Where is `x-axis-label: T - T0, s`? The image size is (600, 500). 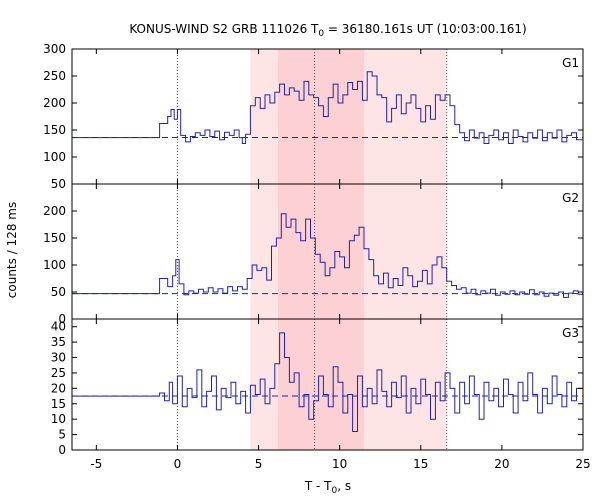
x-axis-label: T - T0, s is located at coordinates (327, 487).